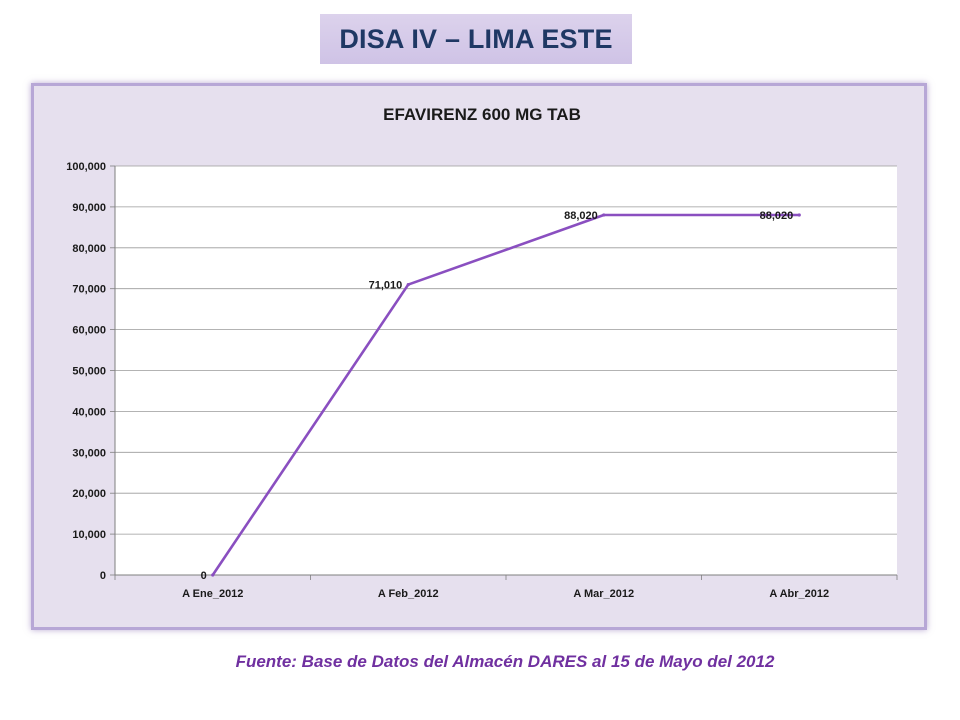 The width and height of the screenshot is (960, 720). Describe the element at coordinates (799, 594) in the screenshot. I see `x-tick-label: A Abr_2012` at that location.